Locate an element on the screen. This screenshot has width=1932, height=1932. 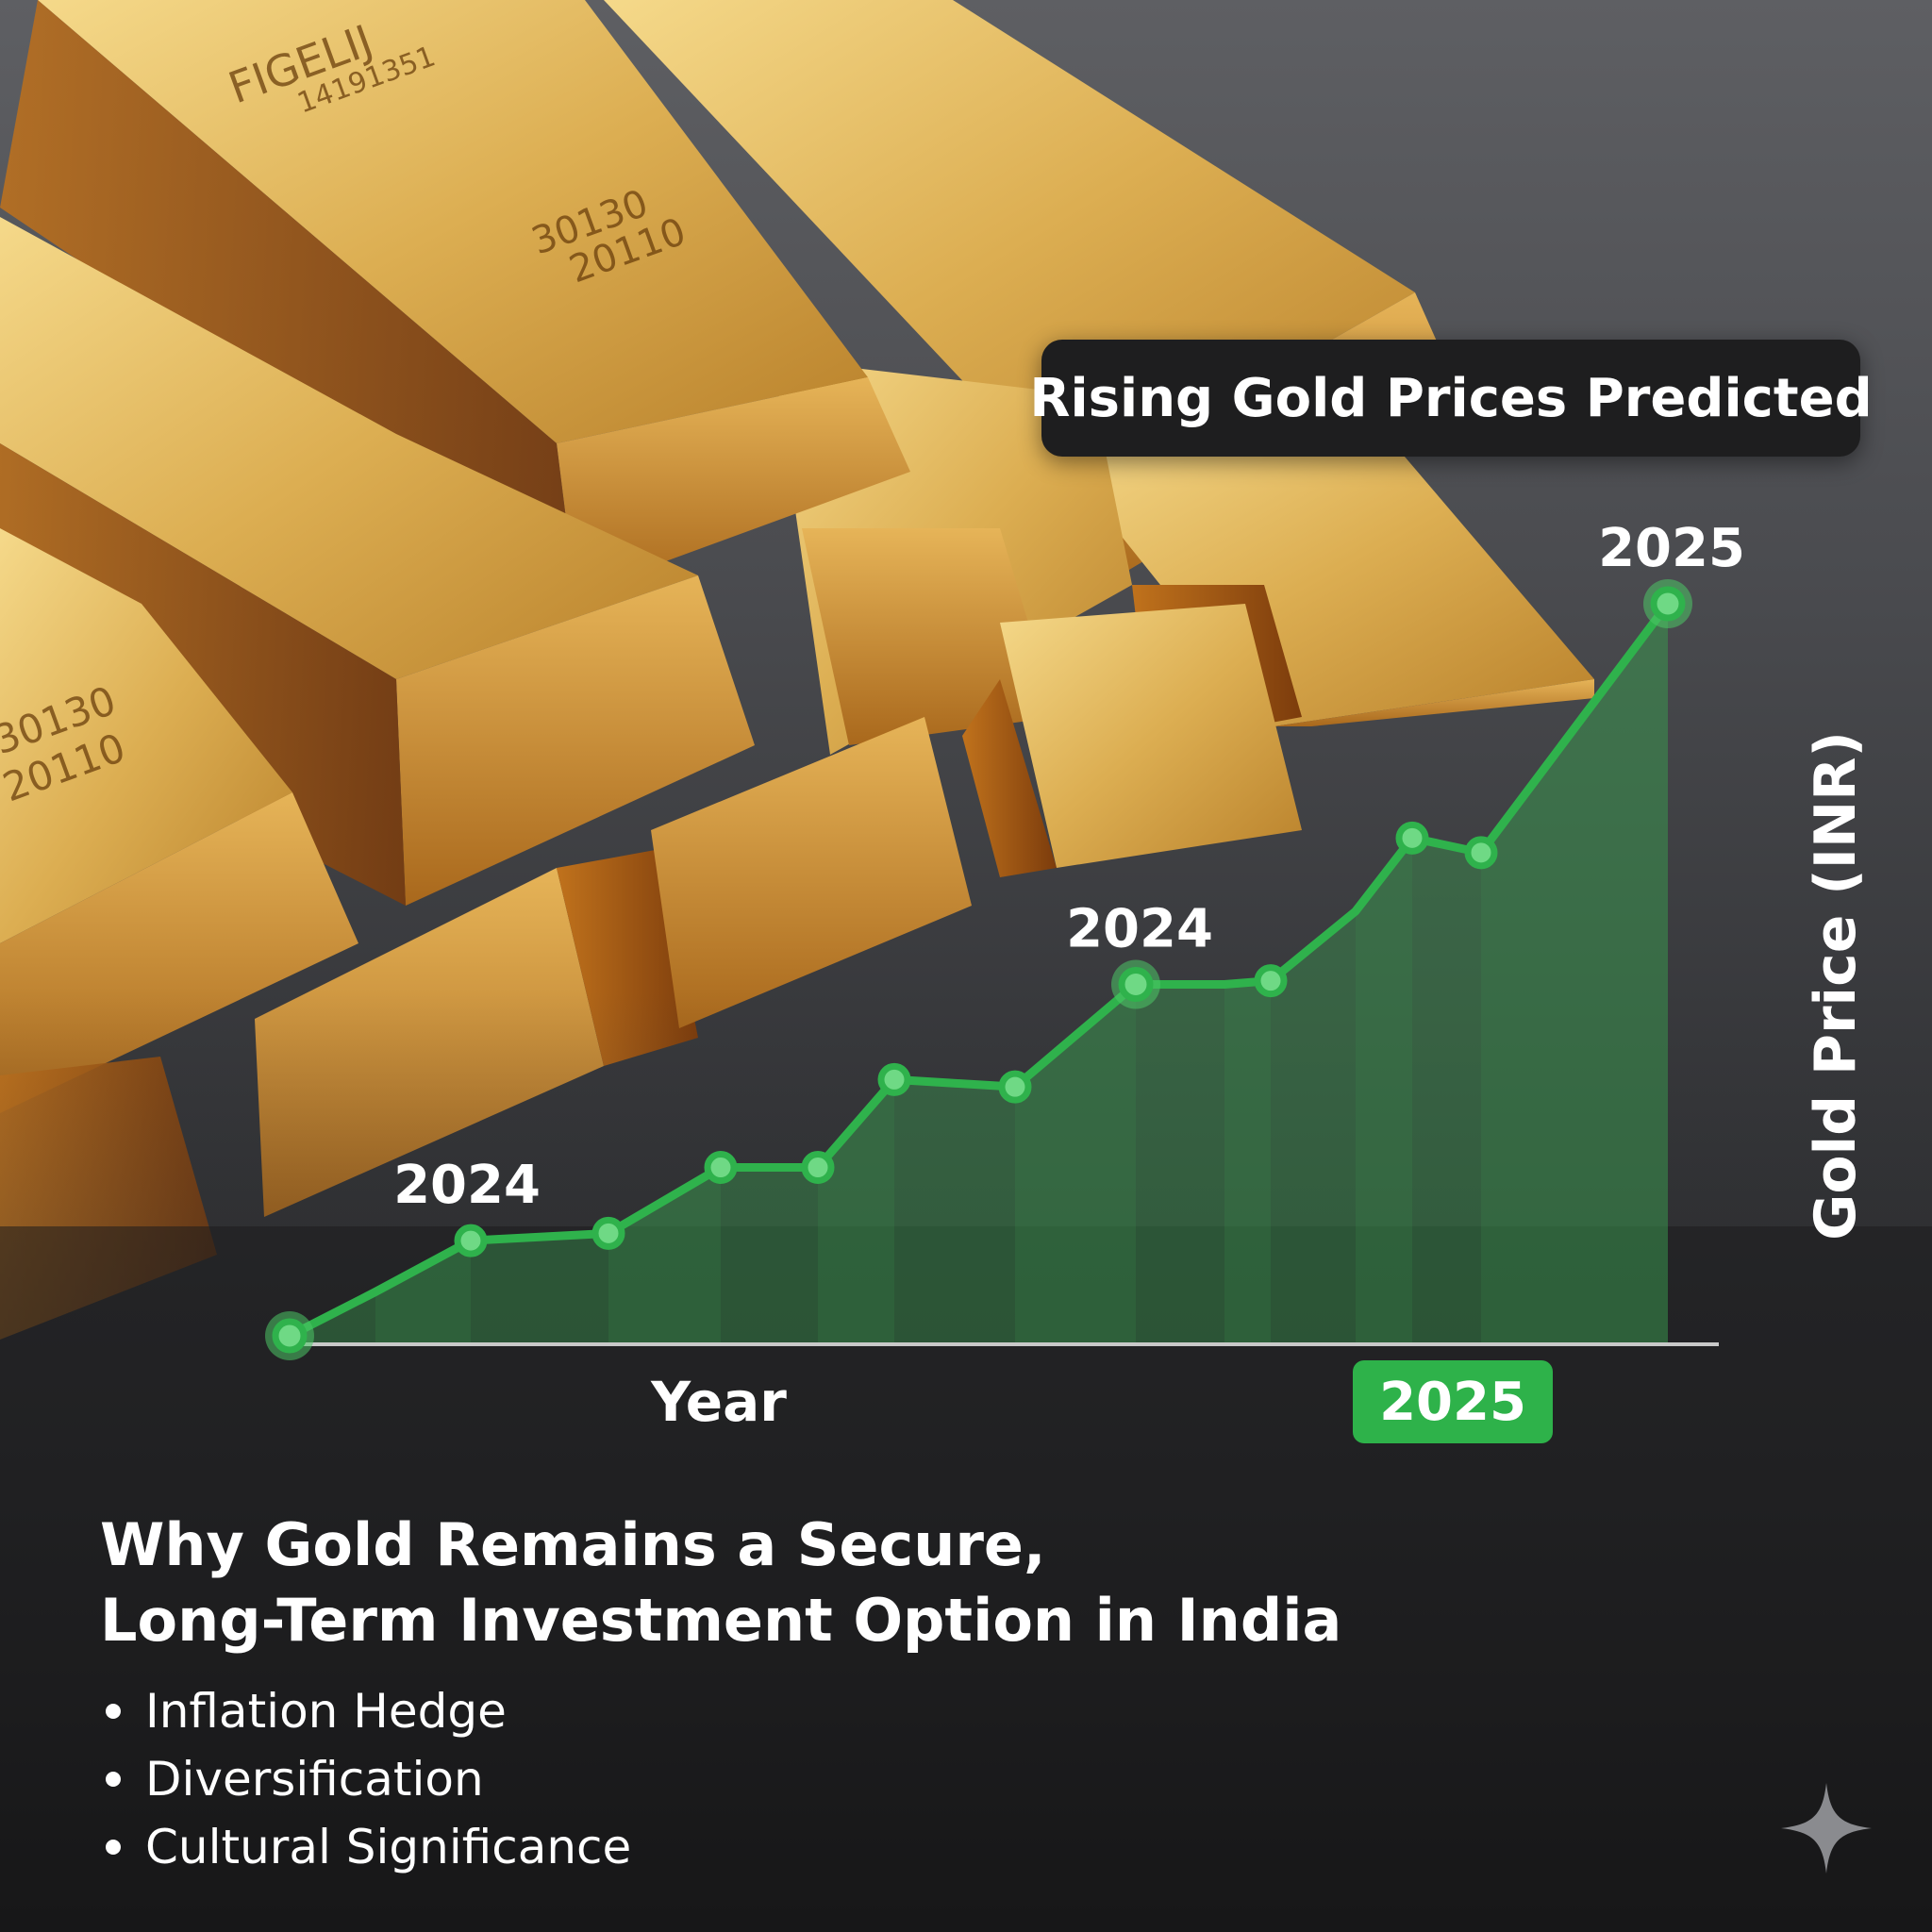
gold-bar-middle-left is located at coordinates (377, 561).